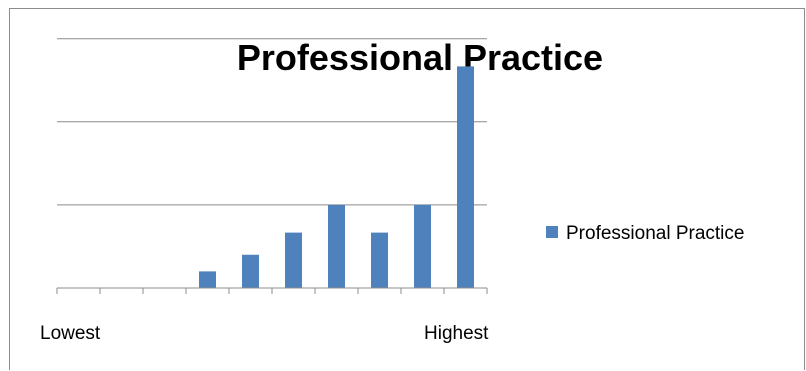 The width and height of the screenshot is (806, 371). Describe the element at coordinates (272, 291) in the screenshot. I see `x-ticks` at that location.